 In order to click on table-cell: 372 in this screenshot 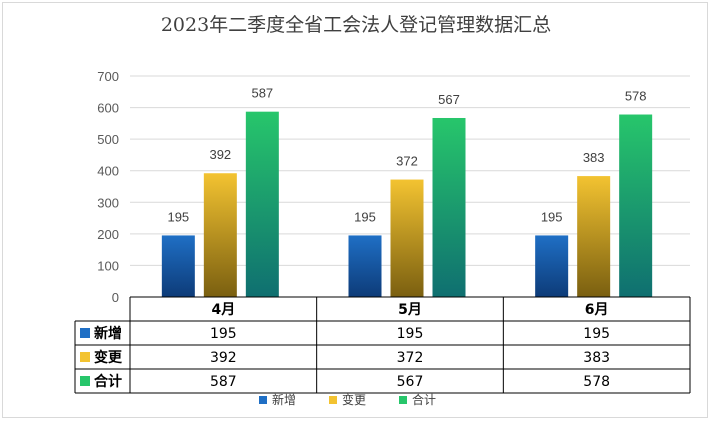, I will do `click(410, 358)`.